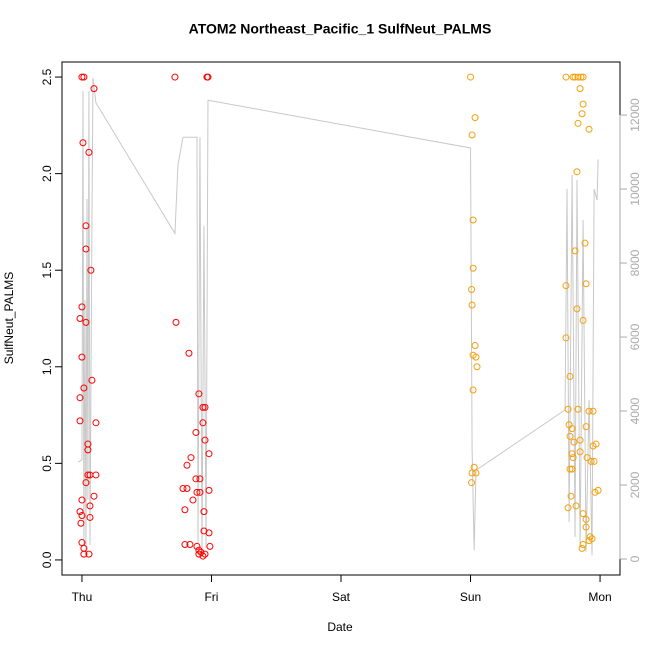 This screenshot has width=650, height=650. What do you see at coordinates (340, 29) in the screenshot?
I see `chart-title: ATOM2 Northeast_Pacific_1 SulfNeut_PALMS` at bounding box center [340, 29].